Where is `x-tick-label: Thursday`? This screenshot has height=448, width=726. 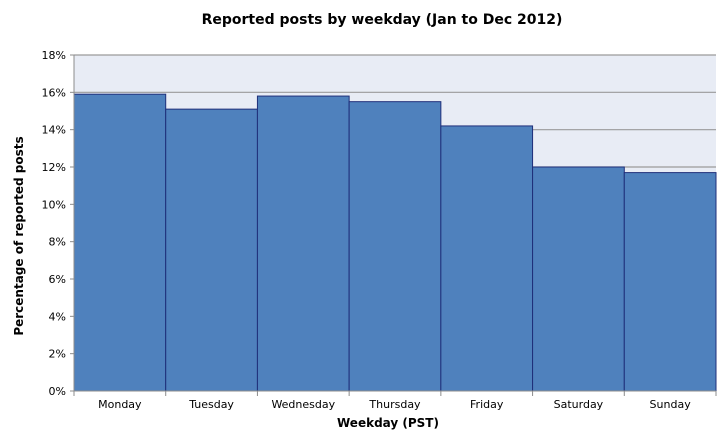 x-tick-label: Thursday is located at coordinates (394, 404).